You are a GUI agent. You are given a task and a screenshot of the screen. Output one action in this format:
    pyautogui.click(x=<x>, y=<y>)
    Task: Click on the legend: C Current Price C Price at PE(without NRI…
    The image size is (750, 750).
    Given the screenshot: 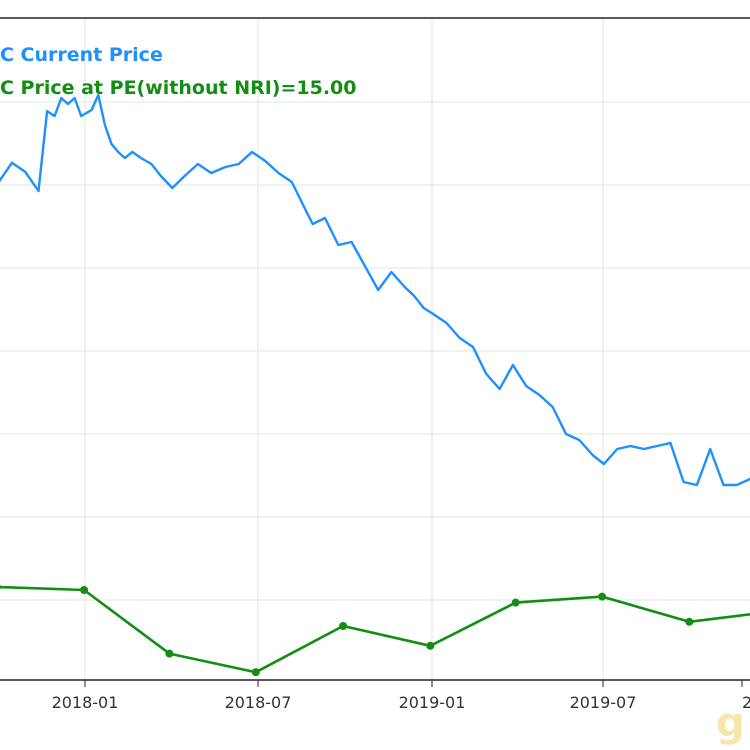 What is the action you would take?
    pyautogui.click(x=178, y=71)
    